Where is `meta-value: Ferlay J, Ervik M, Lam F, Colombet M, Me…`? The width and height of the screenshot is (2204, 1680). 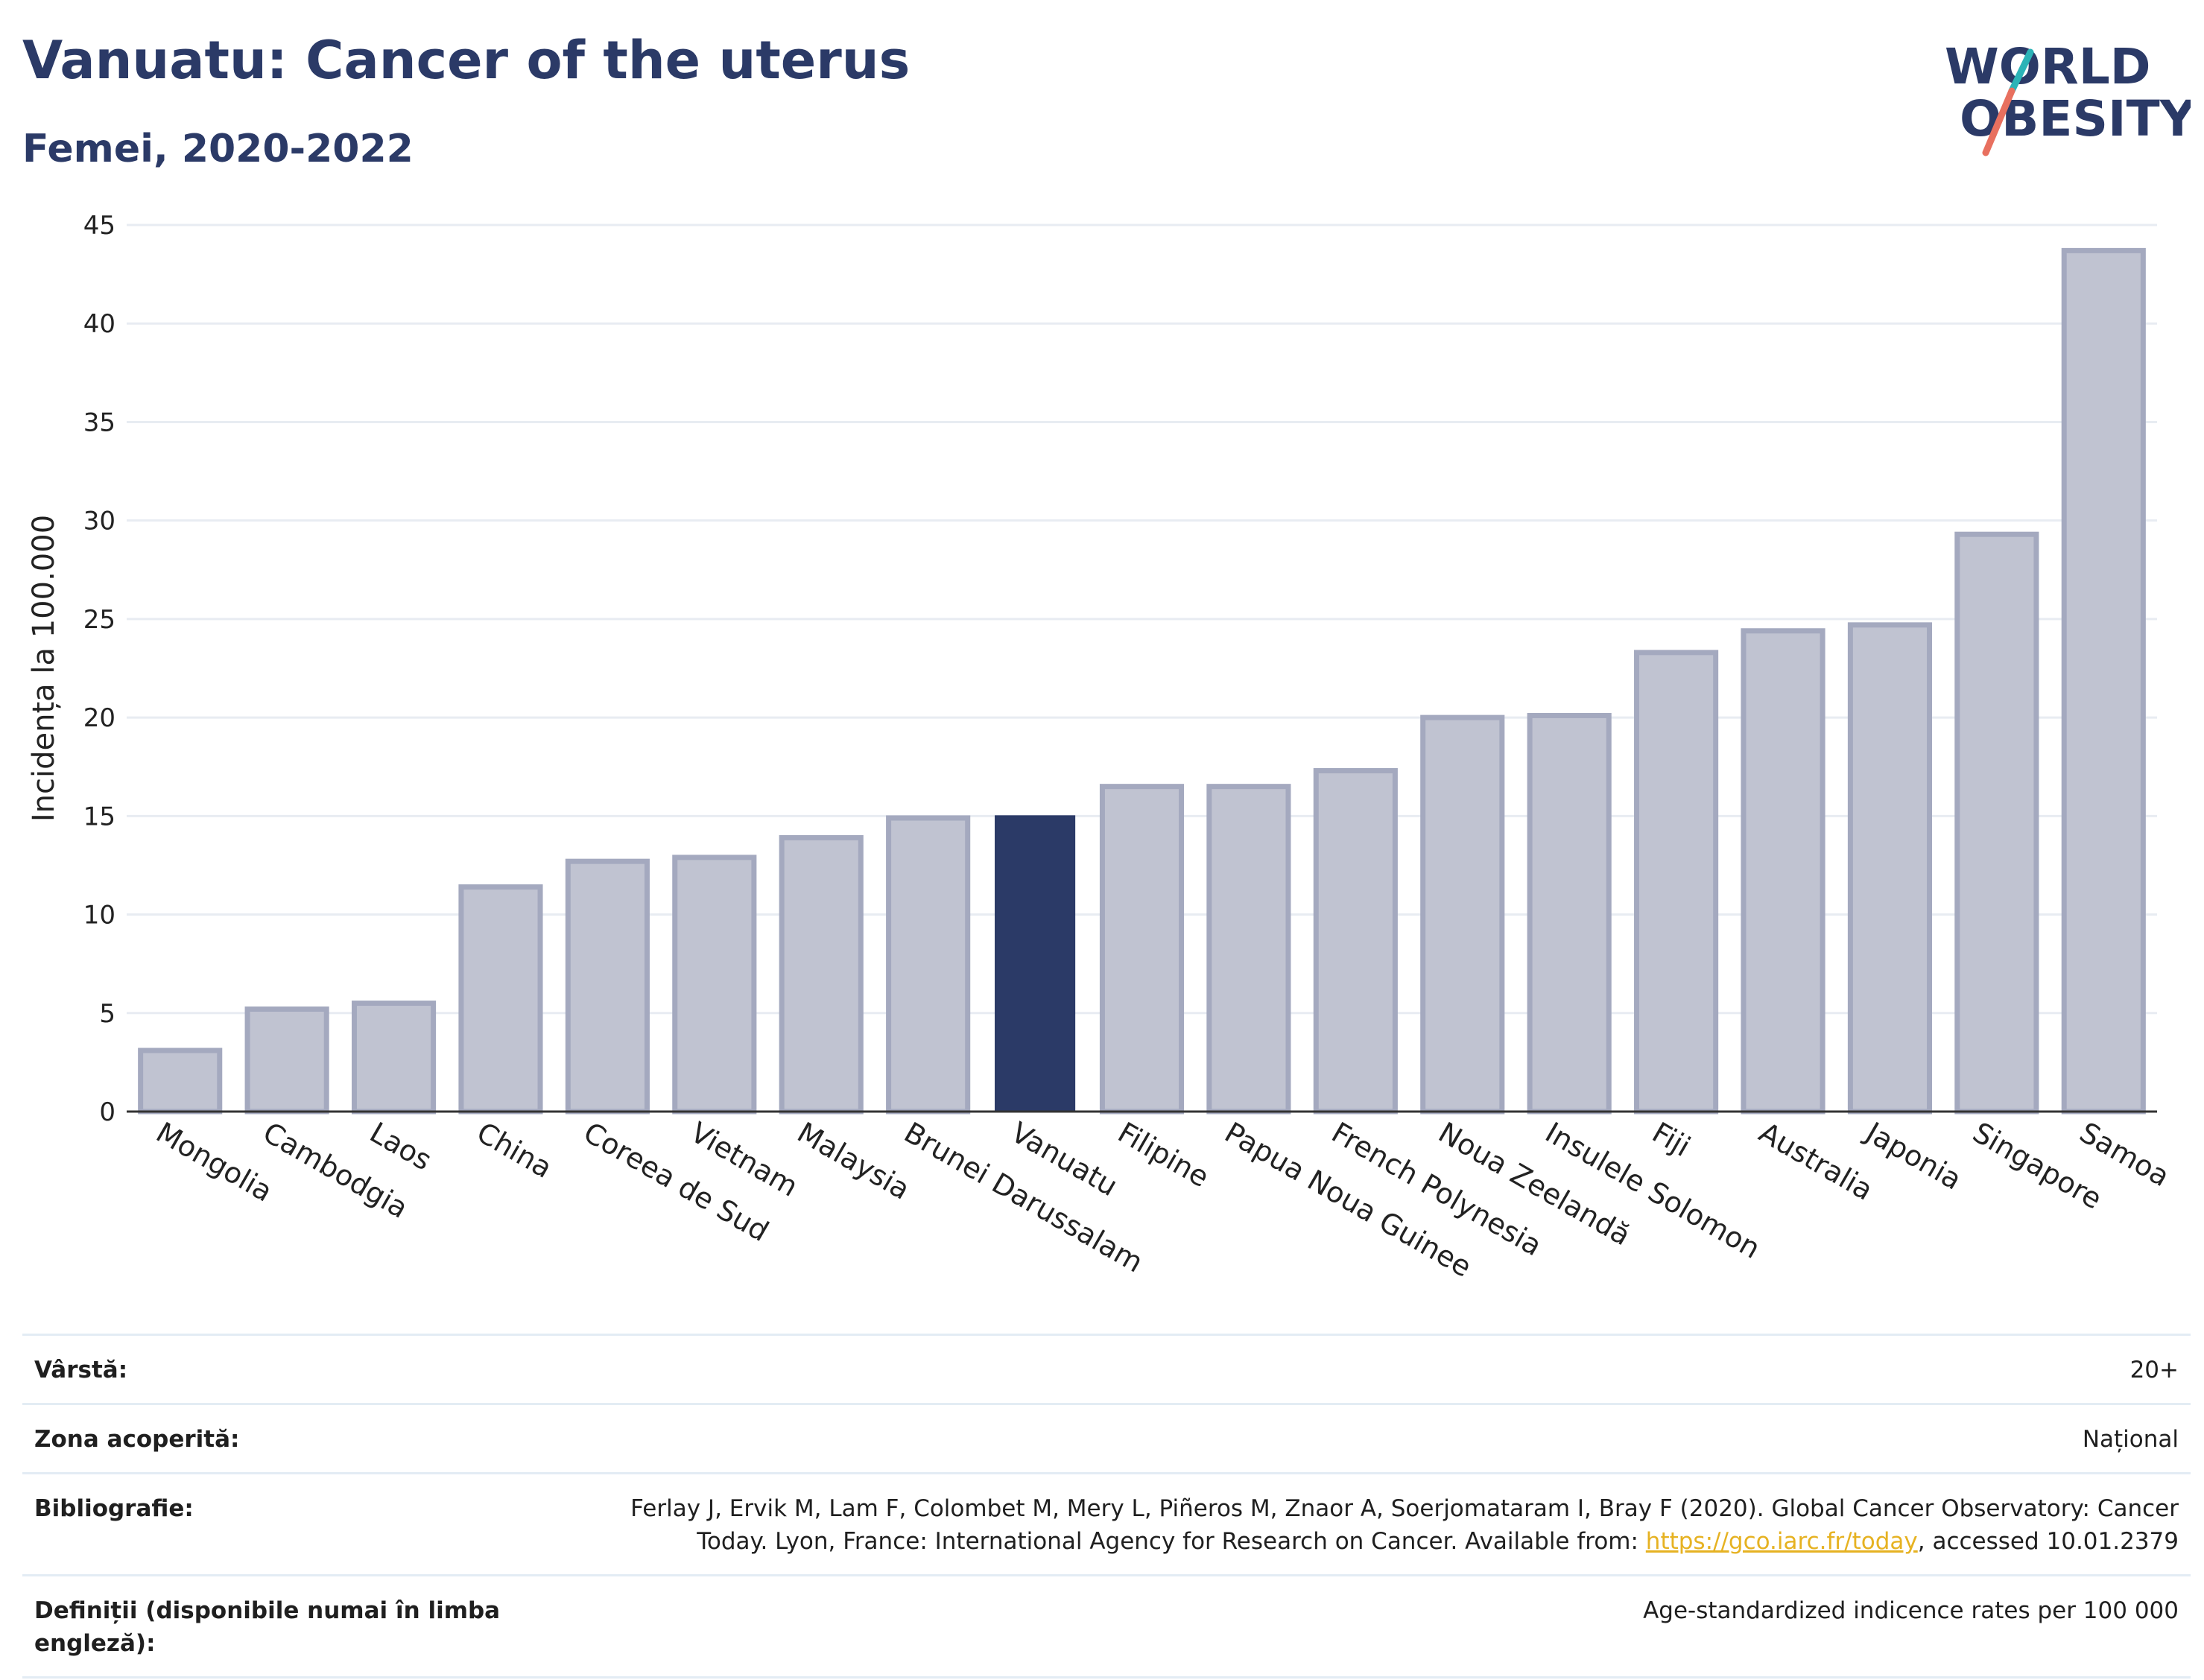 meta-value: Ferlay J, Ervik M, Lam F, Colombet M, Me… is located at coordinates (1396, 1525).